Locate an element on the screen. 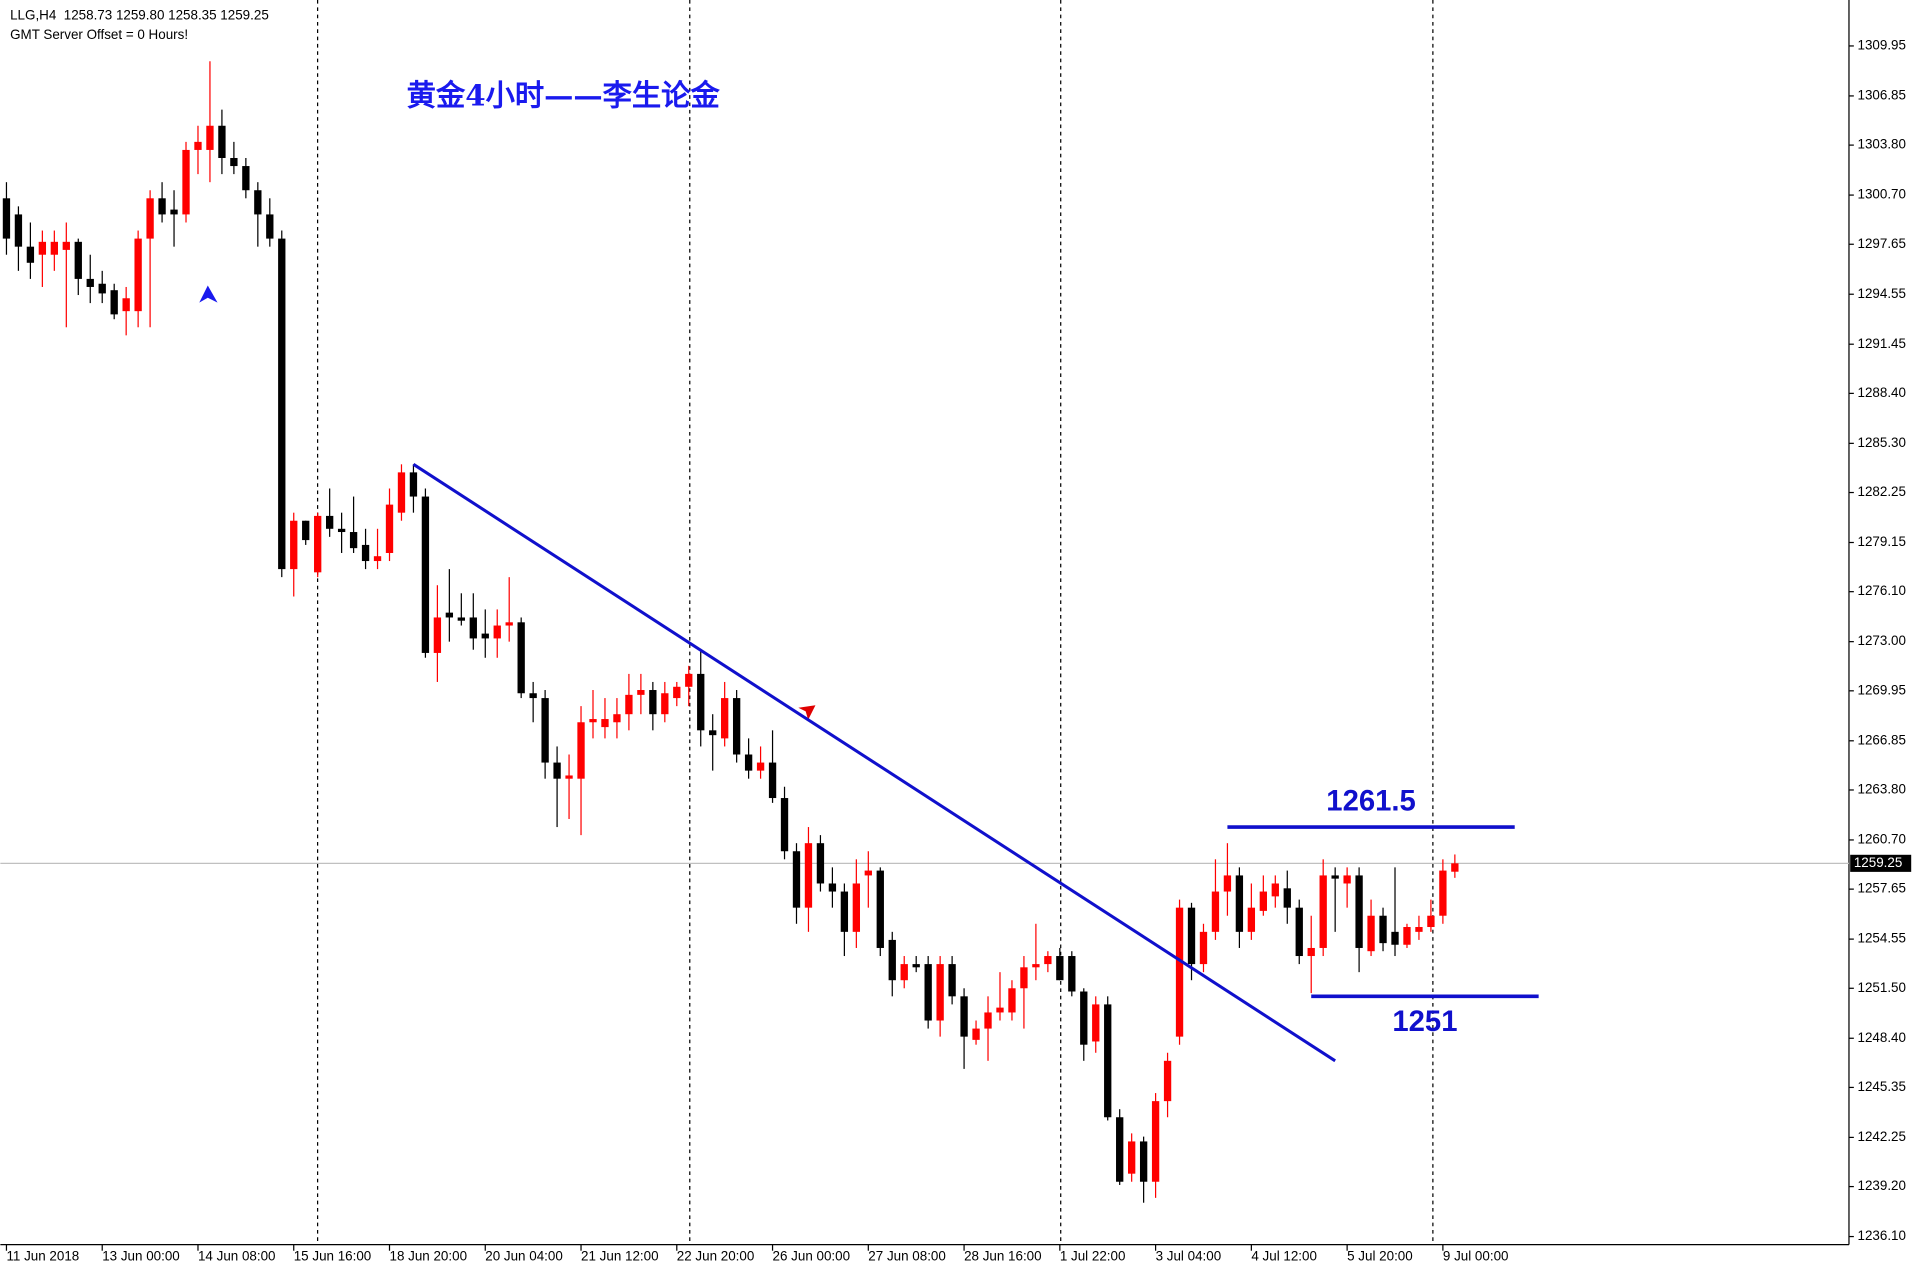 The image size is (1914, 1280). x-tick-label: 4 Jul 12:00 is located at coordinates (1284, 1255).